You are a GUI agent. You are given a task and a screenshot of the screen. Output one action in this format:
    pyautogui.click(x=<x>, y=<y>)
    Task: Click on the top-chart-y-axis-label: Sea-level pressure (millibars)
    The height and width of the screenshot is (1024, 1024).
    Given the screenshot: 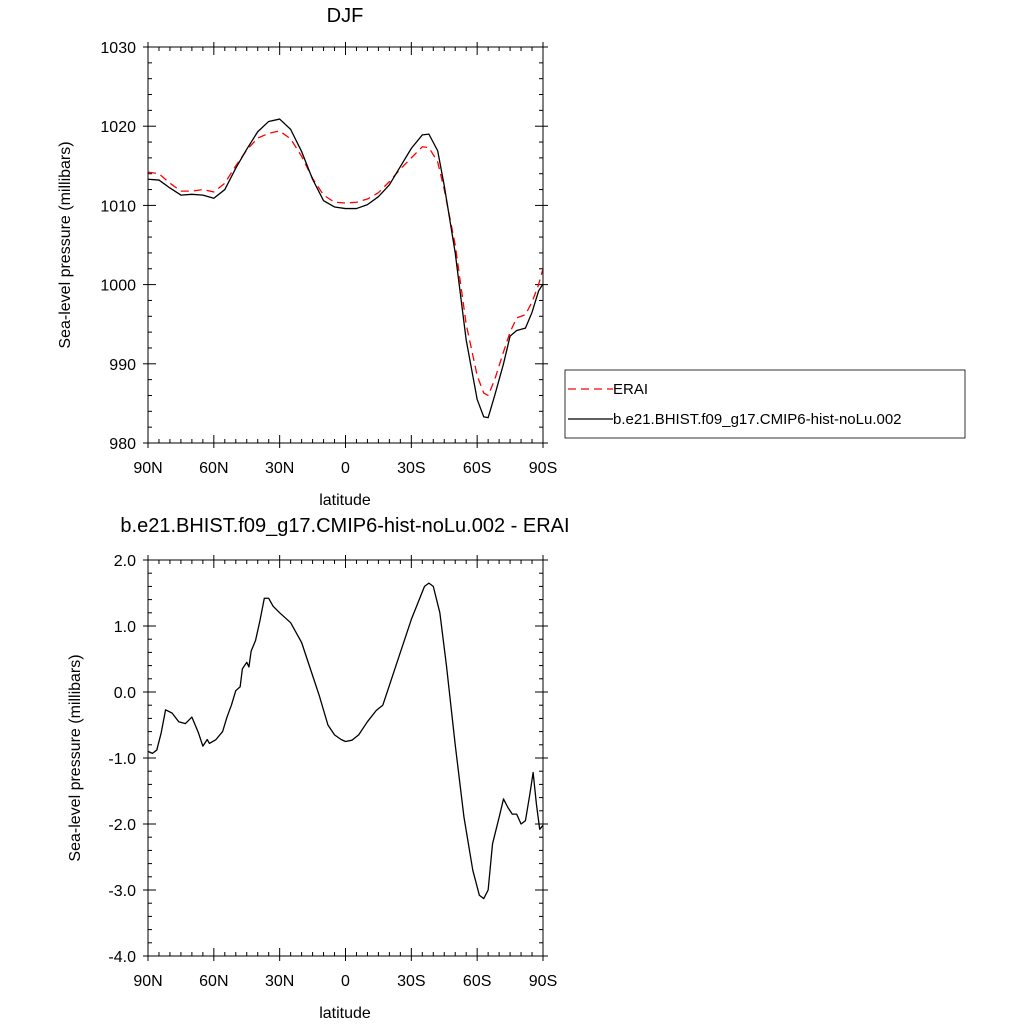 What is the action you would take?
    pyautogui.click(x=65, y=244)
    